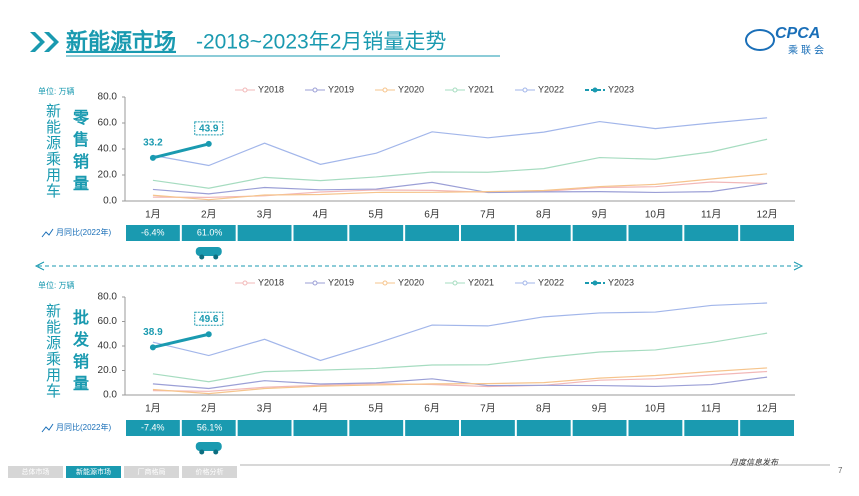 The image size is (859, 496). Describe the element at coordinates (153, 427) in the screenshot. I see `mom-value: -7.4%` at that location.